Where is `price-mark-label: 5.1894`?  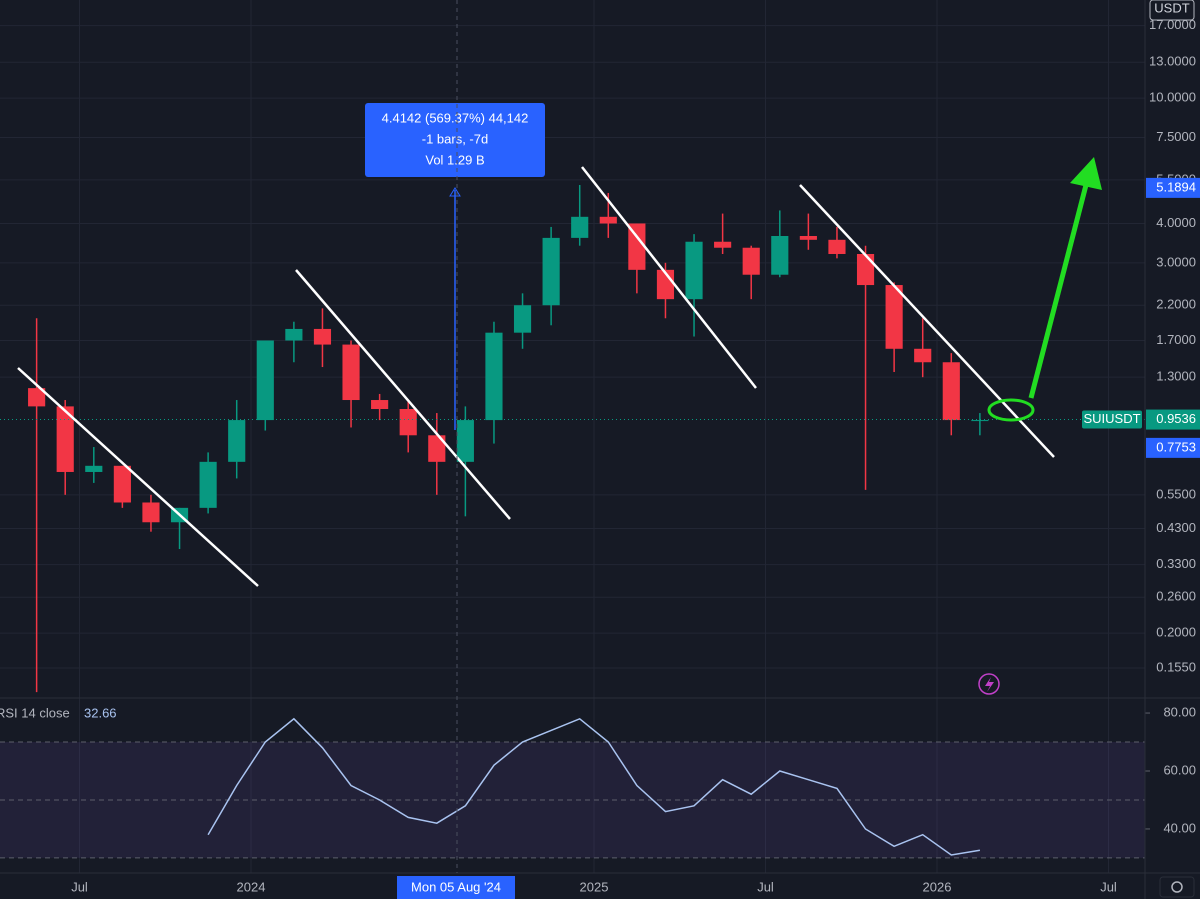 price-mark-label: 5.1894 is located at coordinates (1176, 186).